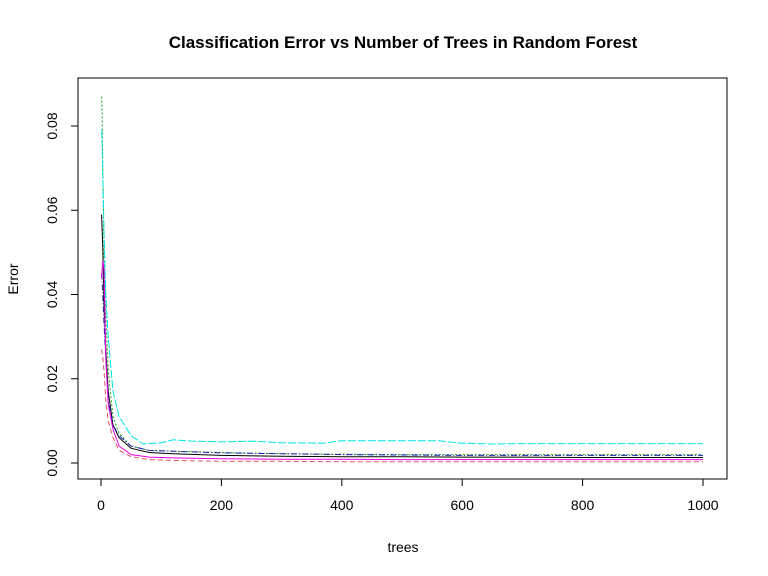  Describe the element at coordinates (52, 125) in the screenshot. I see `y-tick-label: 0.08` at that location.